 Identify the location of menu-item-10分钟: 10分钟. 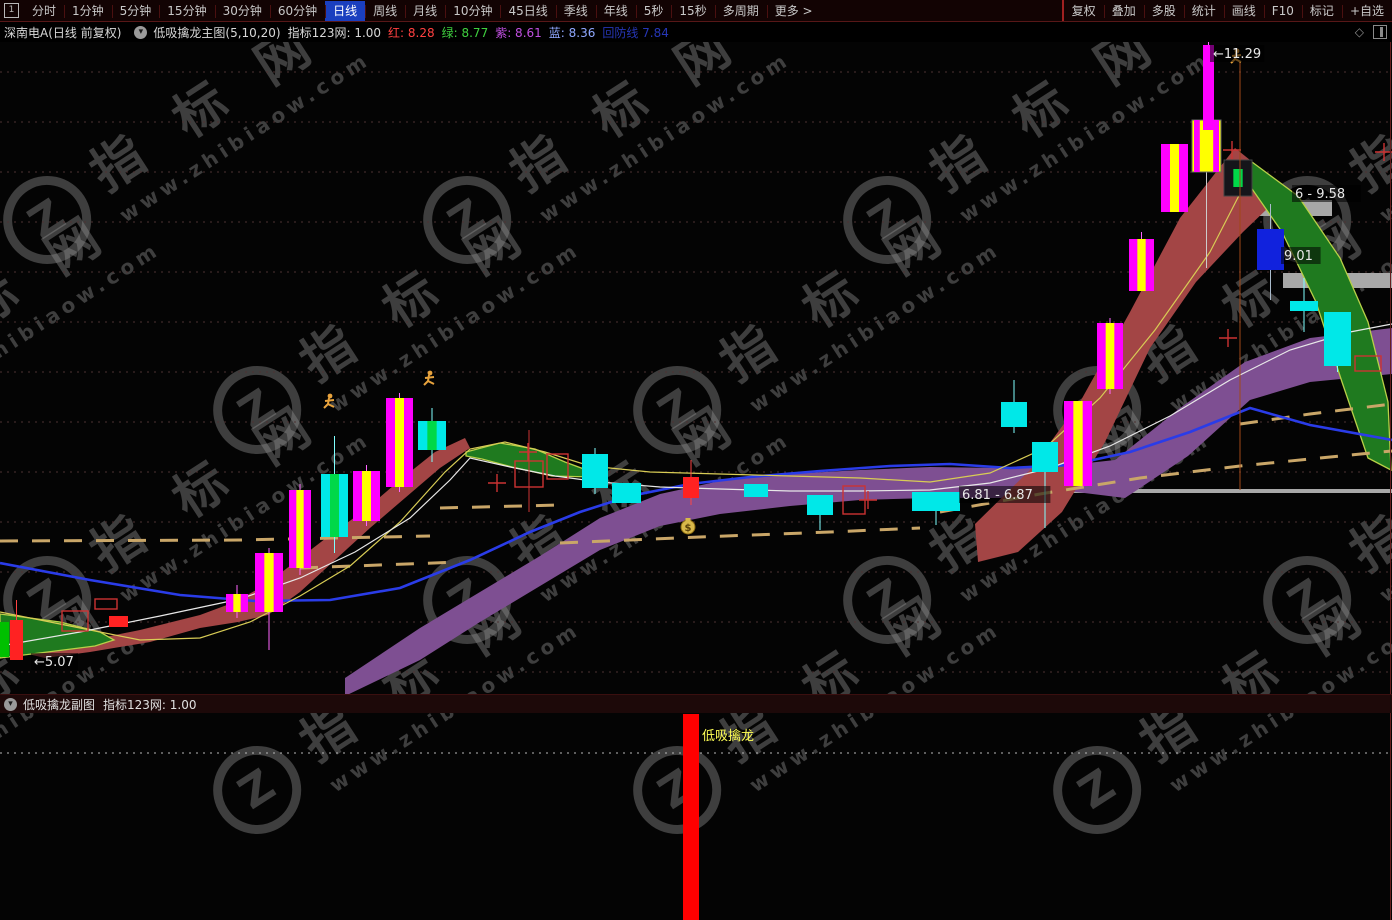
(472, 11).